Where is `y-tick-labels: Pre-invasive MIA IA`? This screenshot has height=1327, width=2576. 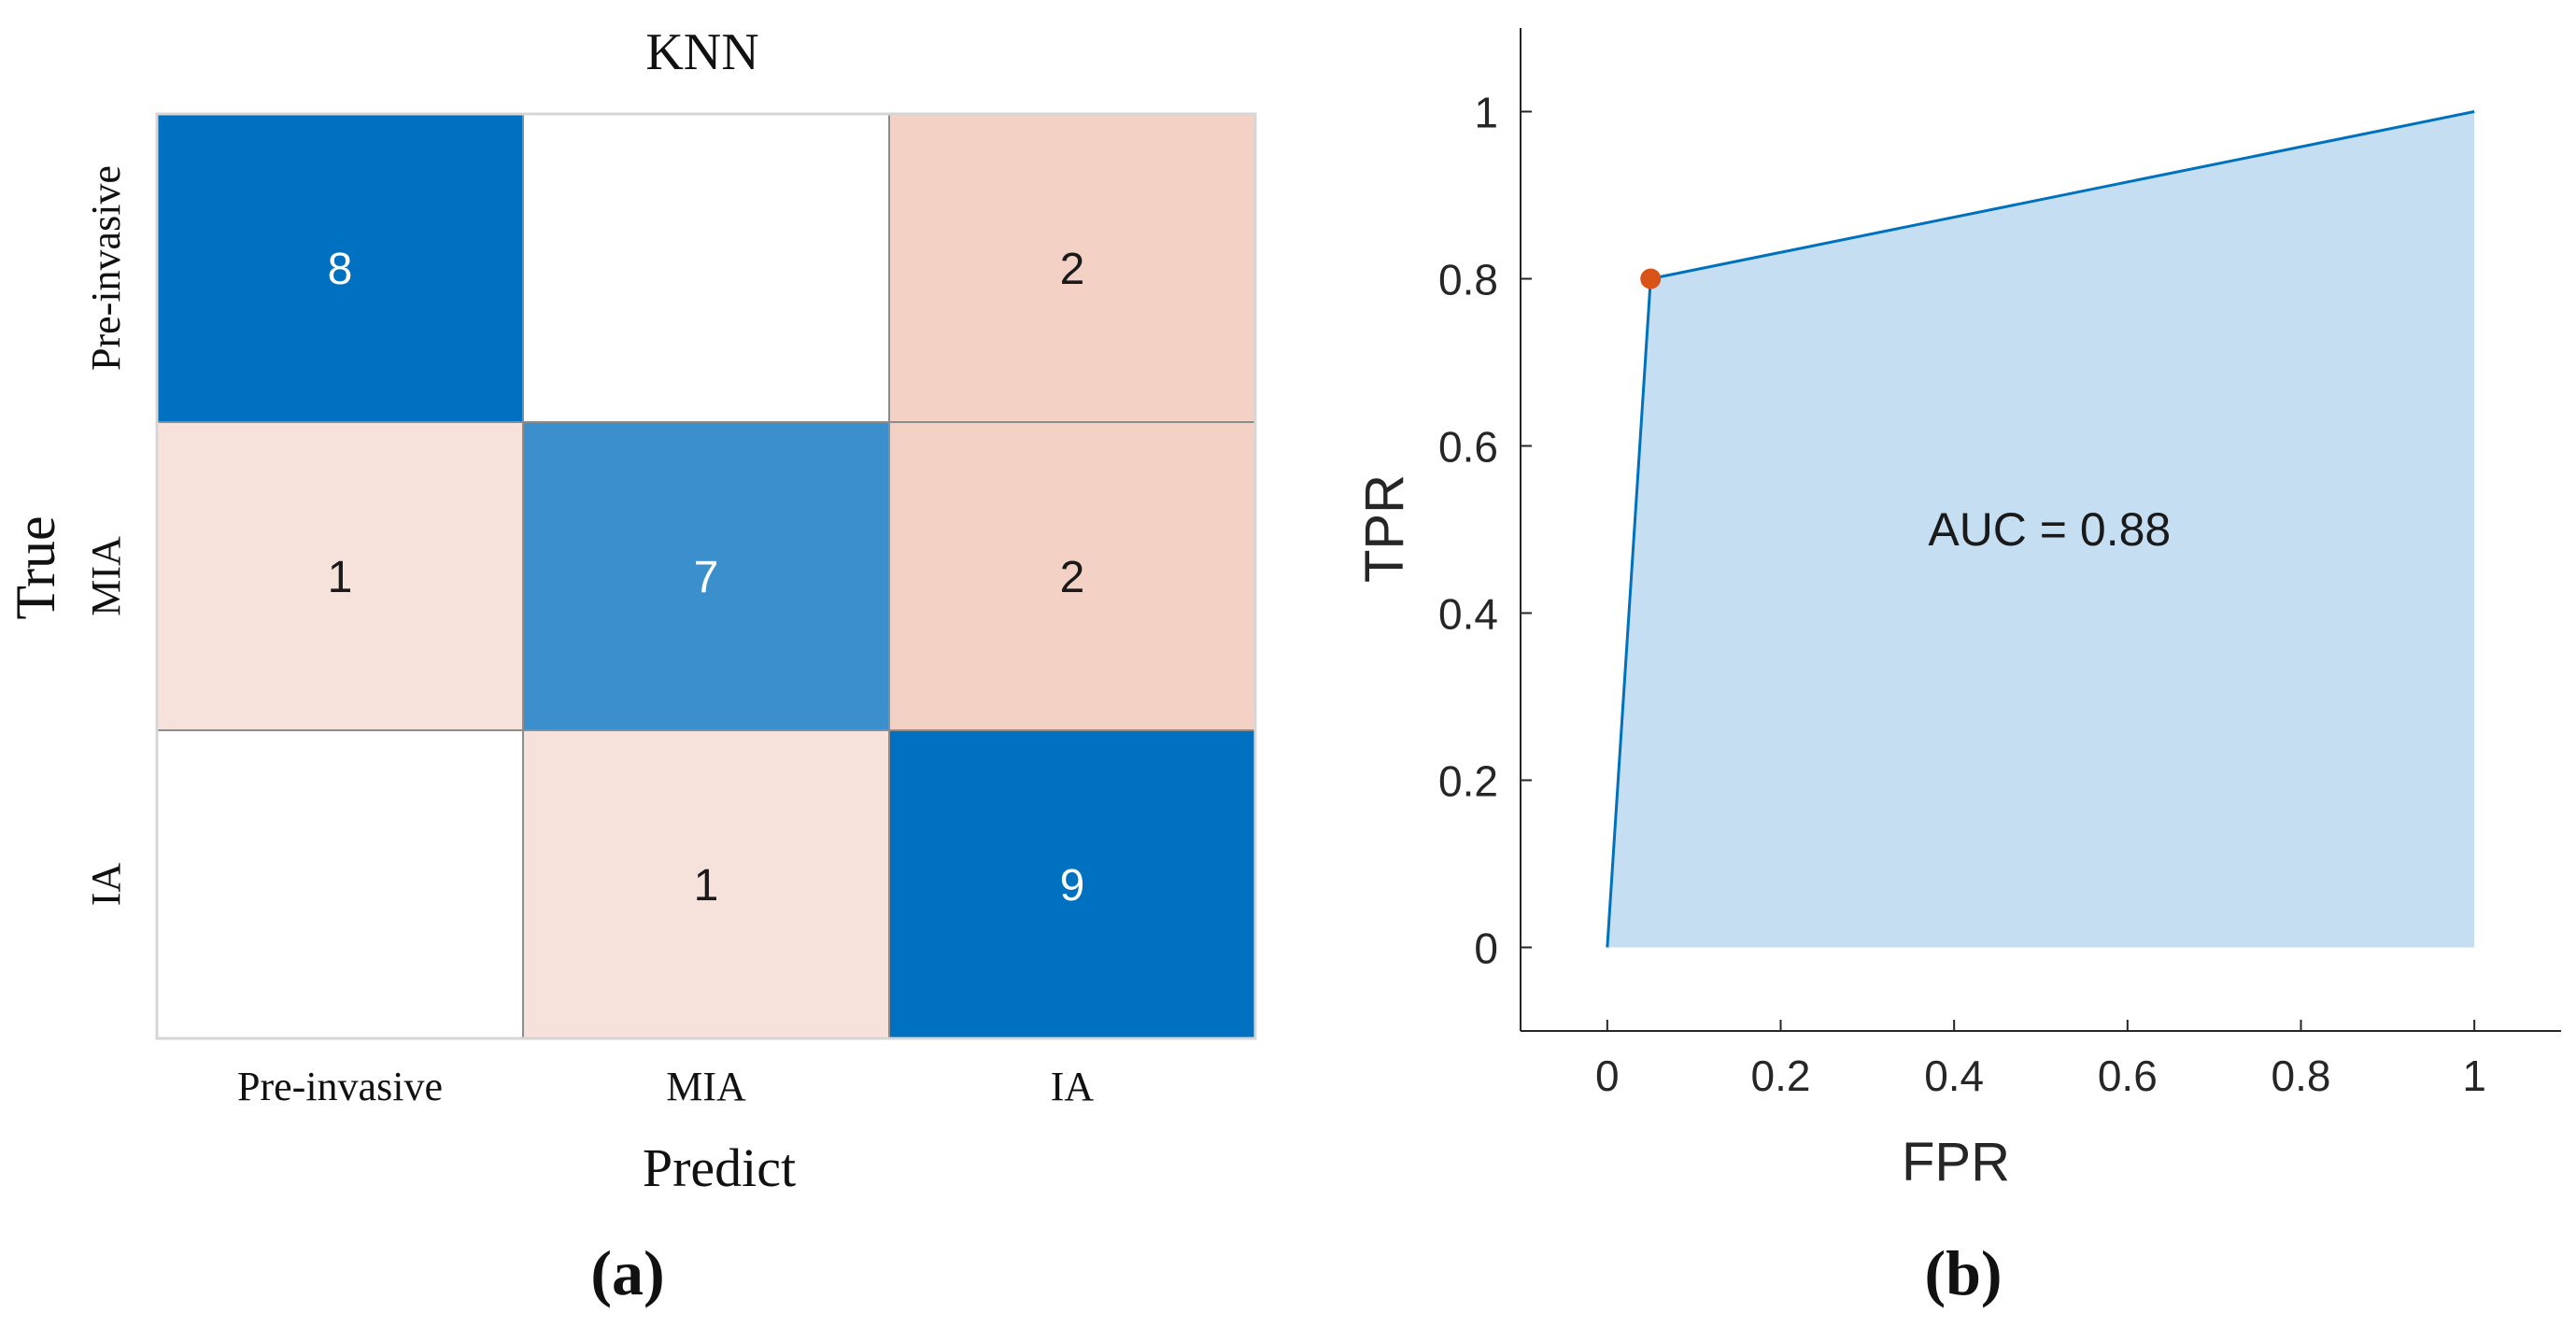
y-tick-labels: Pre-invasive MIA IA is located at coordinates (106, 535).